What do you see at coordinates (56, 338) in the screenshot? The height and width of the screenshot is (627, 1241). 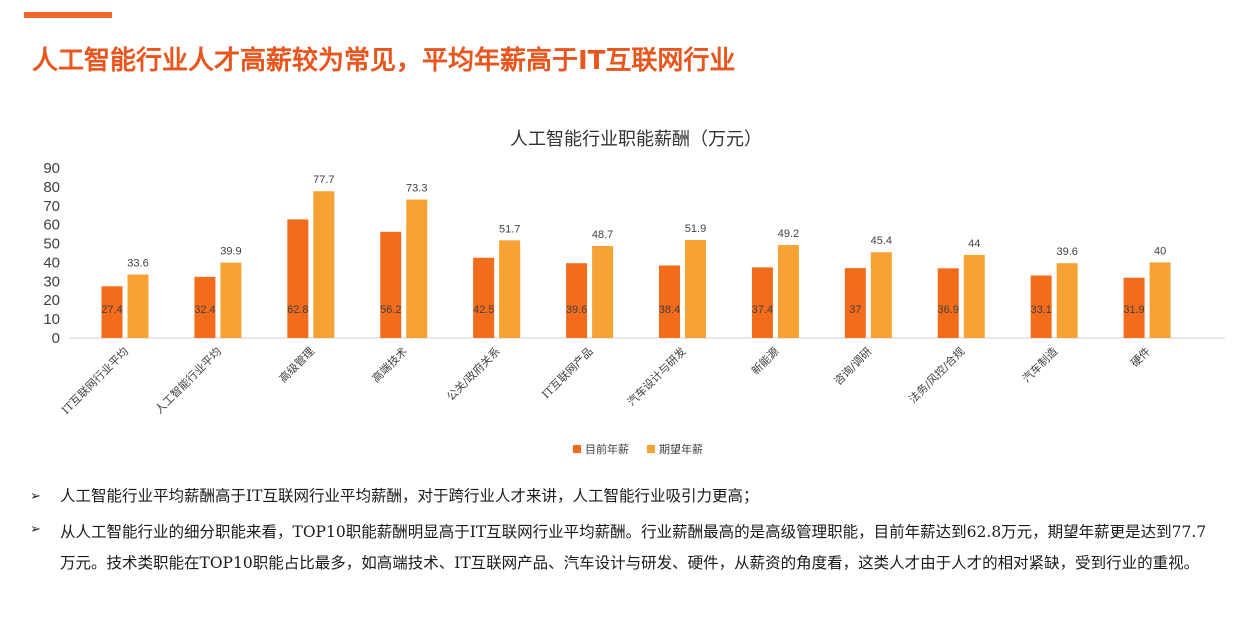 I see `y-tick-label: 0` at bounding box center [56, 338].